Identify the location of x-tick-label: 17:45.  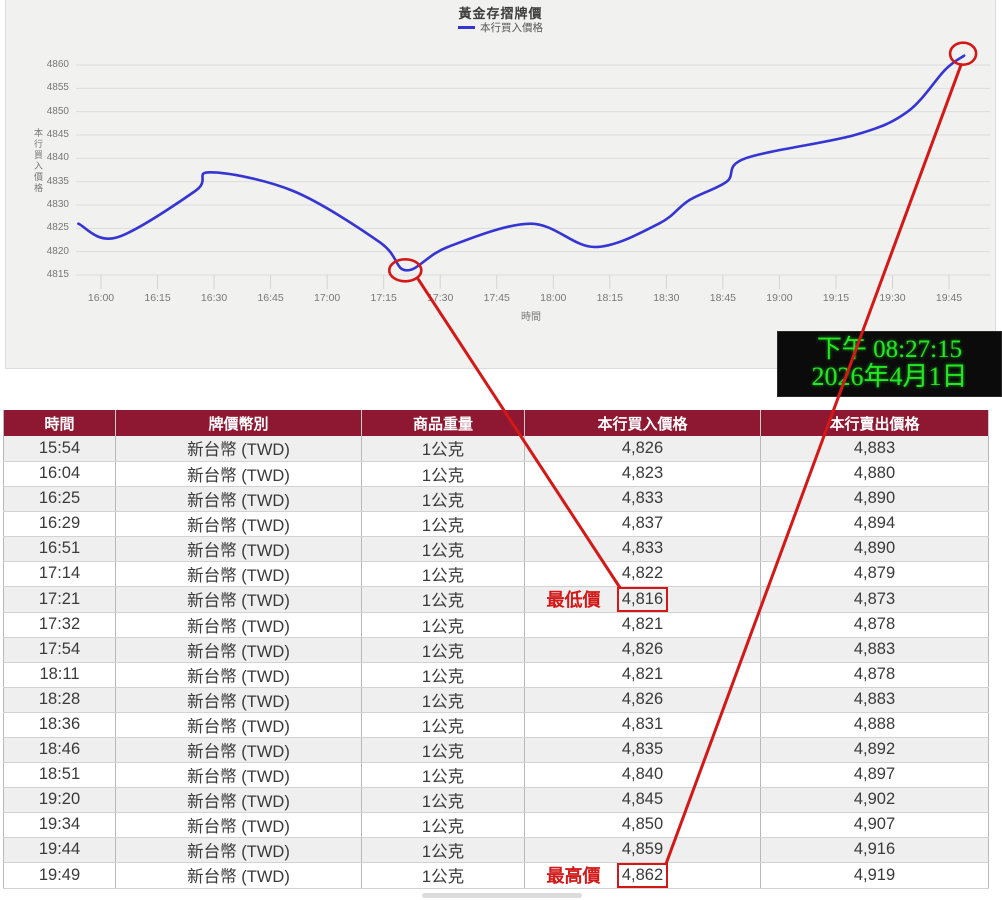
(496, 298).